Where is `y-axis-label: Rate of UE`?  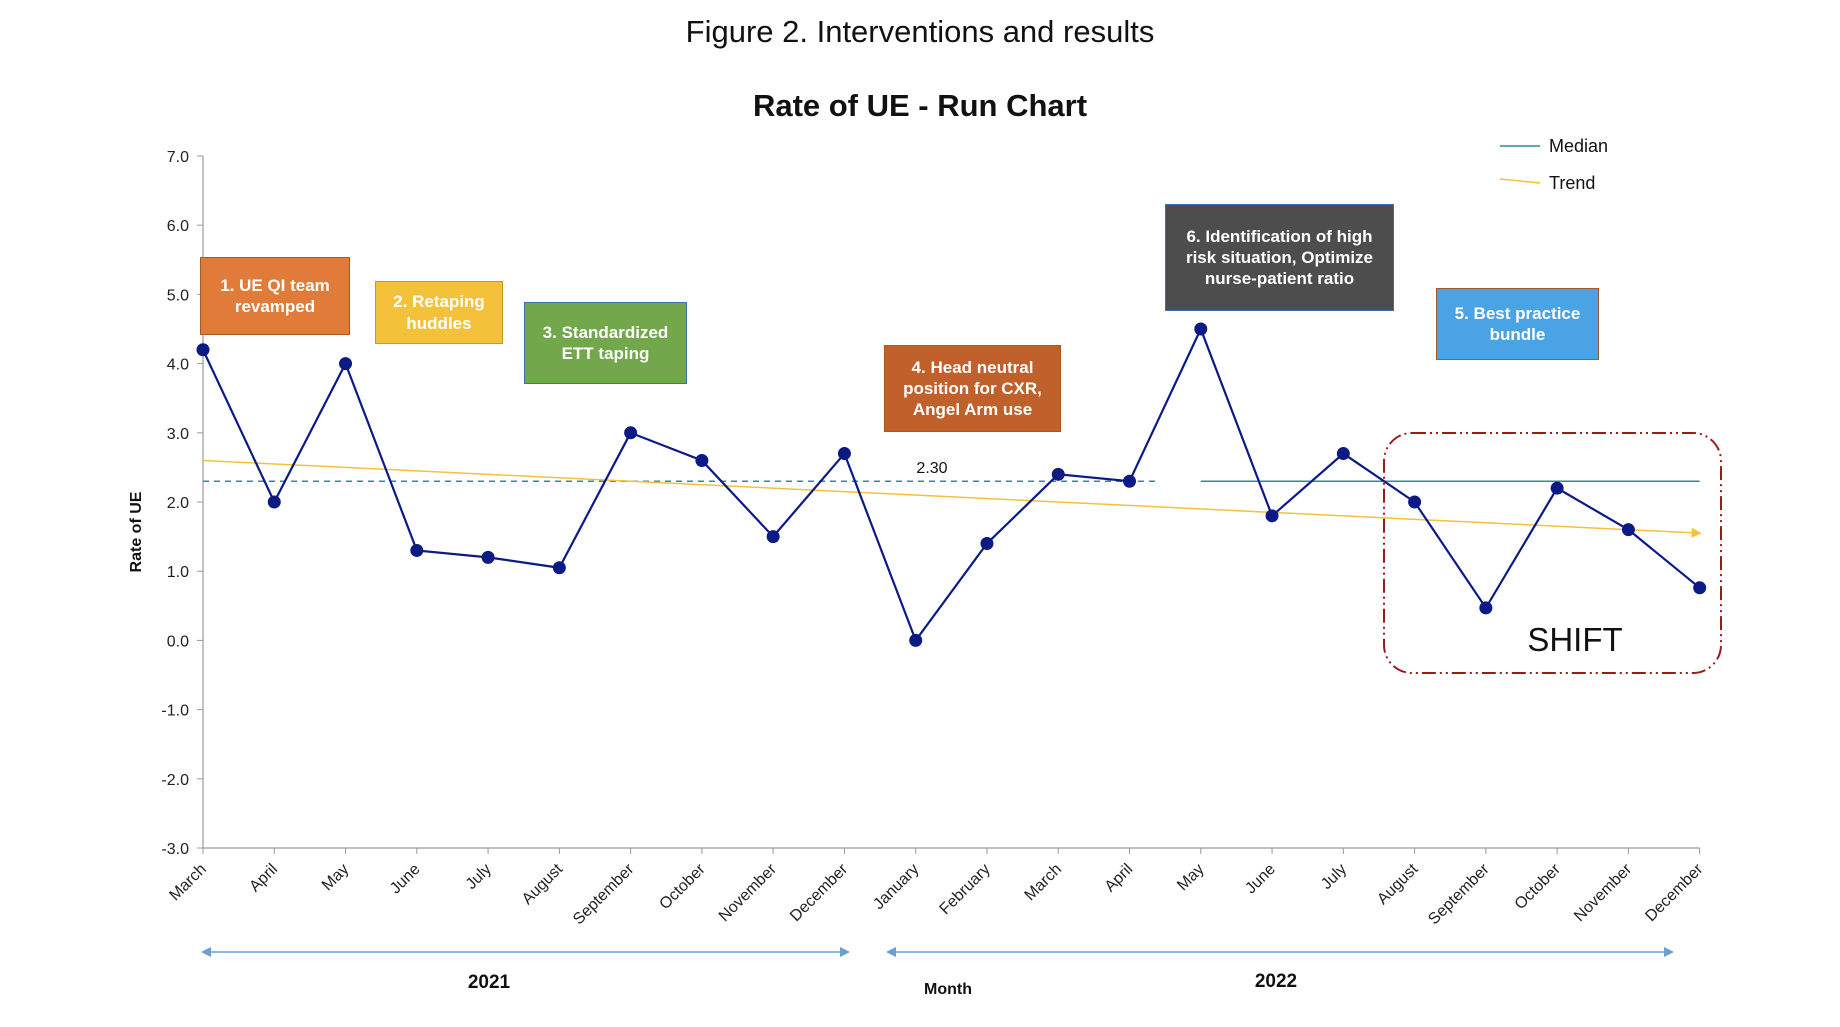
y-axis-label: Rate of UE is located at coordinates (136, 531).